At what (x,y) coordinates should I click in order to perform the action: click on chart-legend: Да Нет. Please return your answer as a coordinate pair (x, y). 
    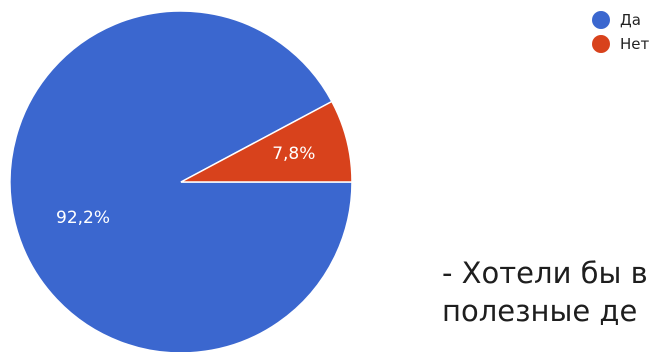
    Looking at the image, I should click on (620, 32).